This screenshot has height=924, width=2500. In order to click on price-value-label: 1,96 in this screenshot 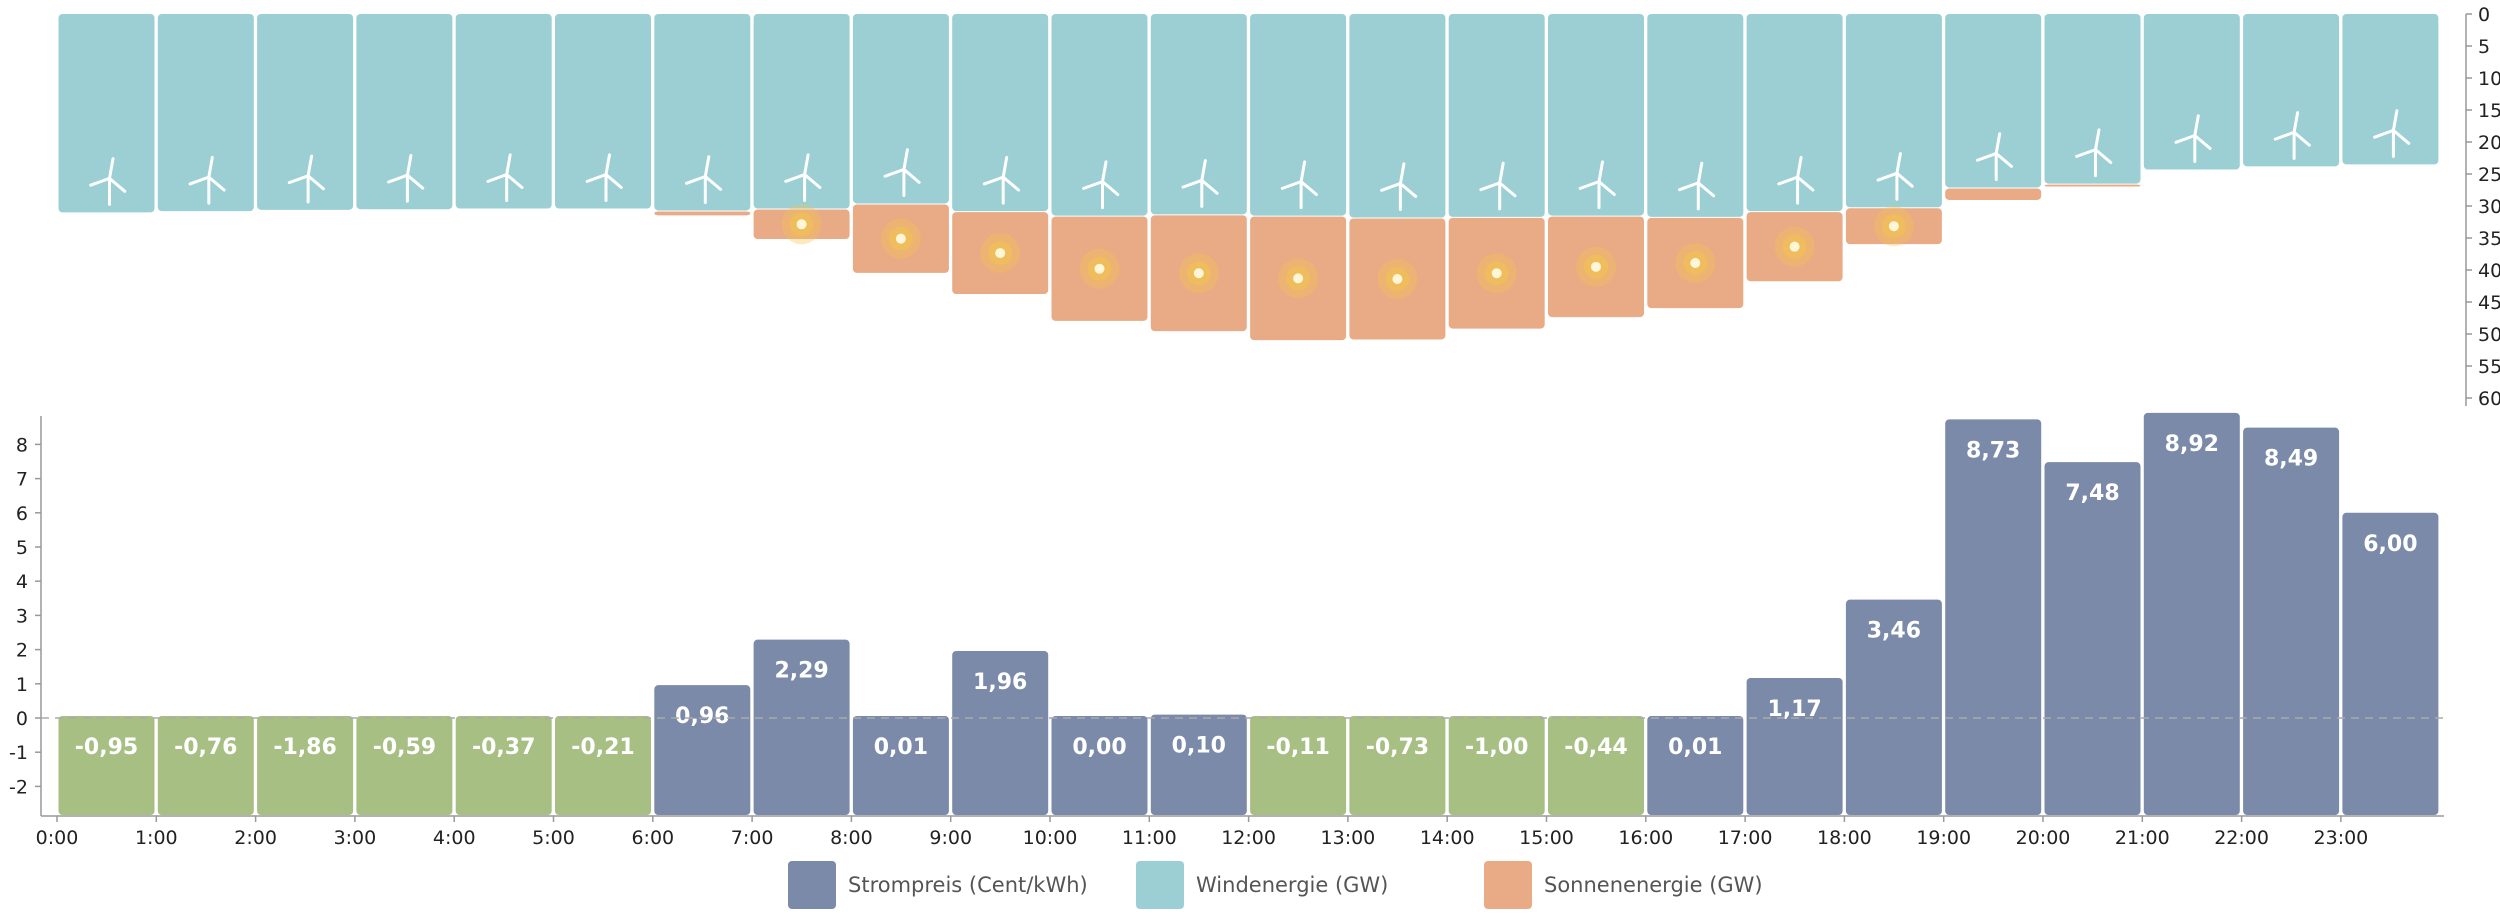, I will do `click(1000, 682)`.